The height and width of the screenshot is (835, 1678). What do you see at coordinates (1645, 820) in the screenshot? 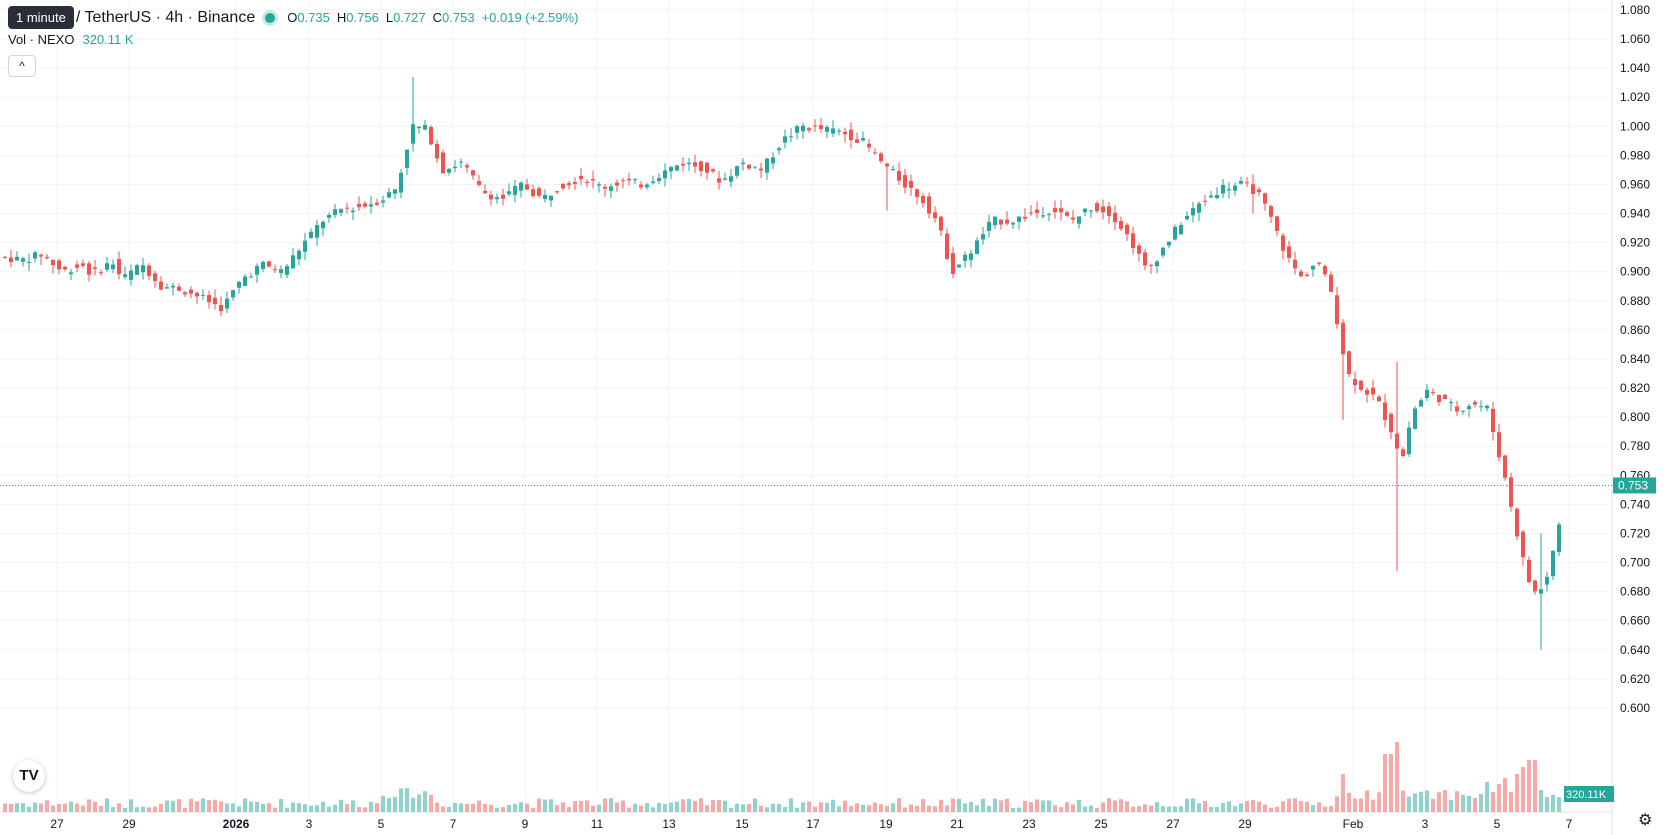
I see `gear-icon: ⚙` at bounding box center [1645, 820].